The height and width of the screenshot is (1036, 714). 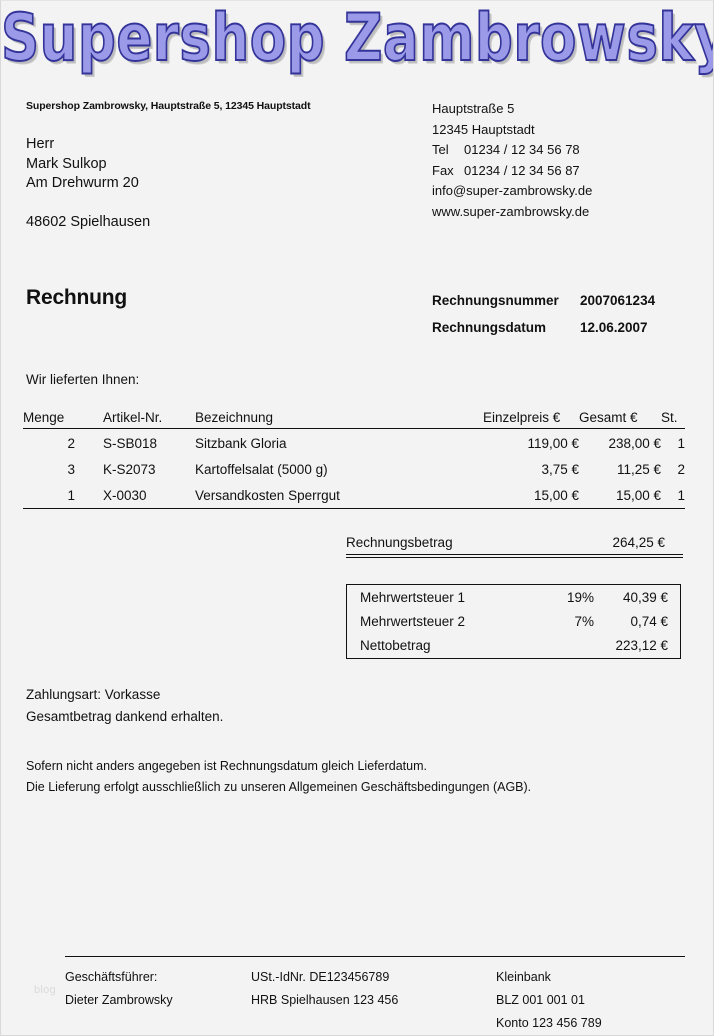 I want to click on payment-received-note: Gesamtbetrag dankend erhalten., so click(x=125, y=716).